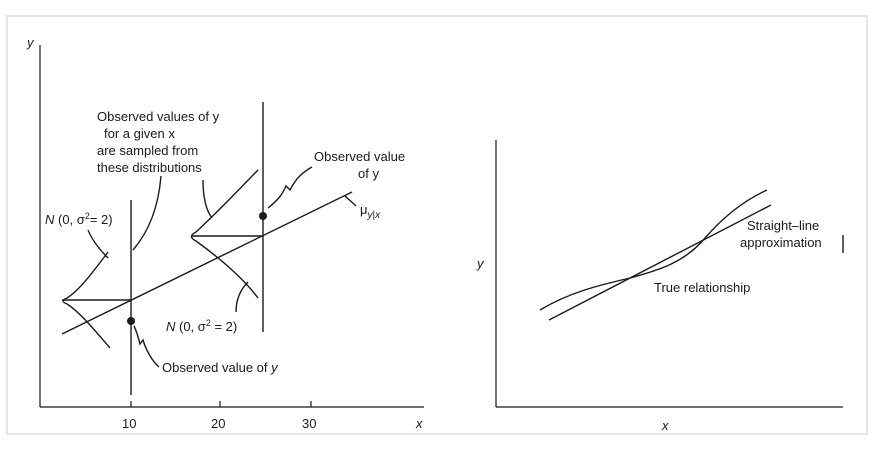 The width and height of the screenshot is (877, 453). I want to click on observed-point-x25, so click(263, 216).